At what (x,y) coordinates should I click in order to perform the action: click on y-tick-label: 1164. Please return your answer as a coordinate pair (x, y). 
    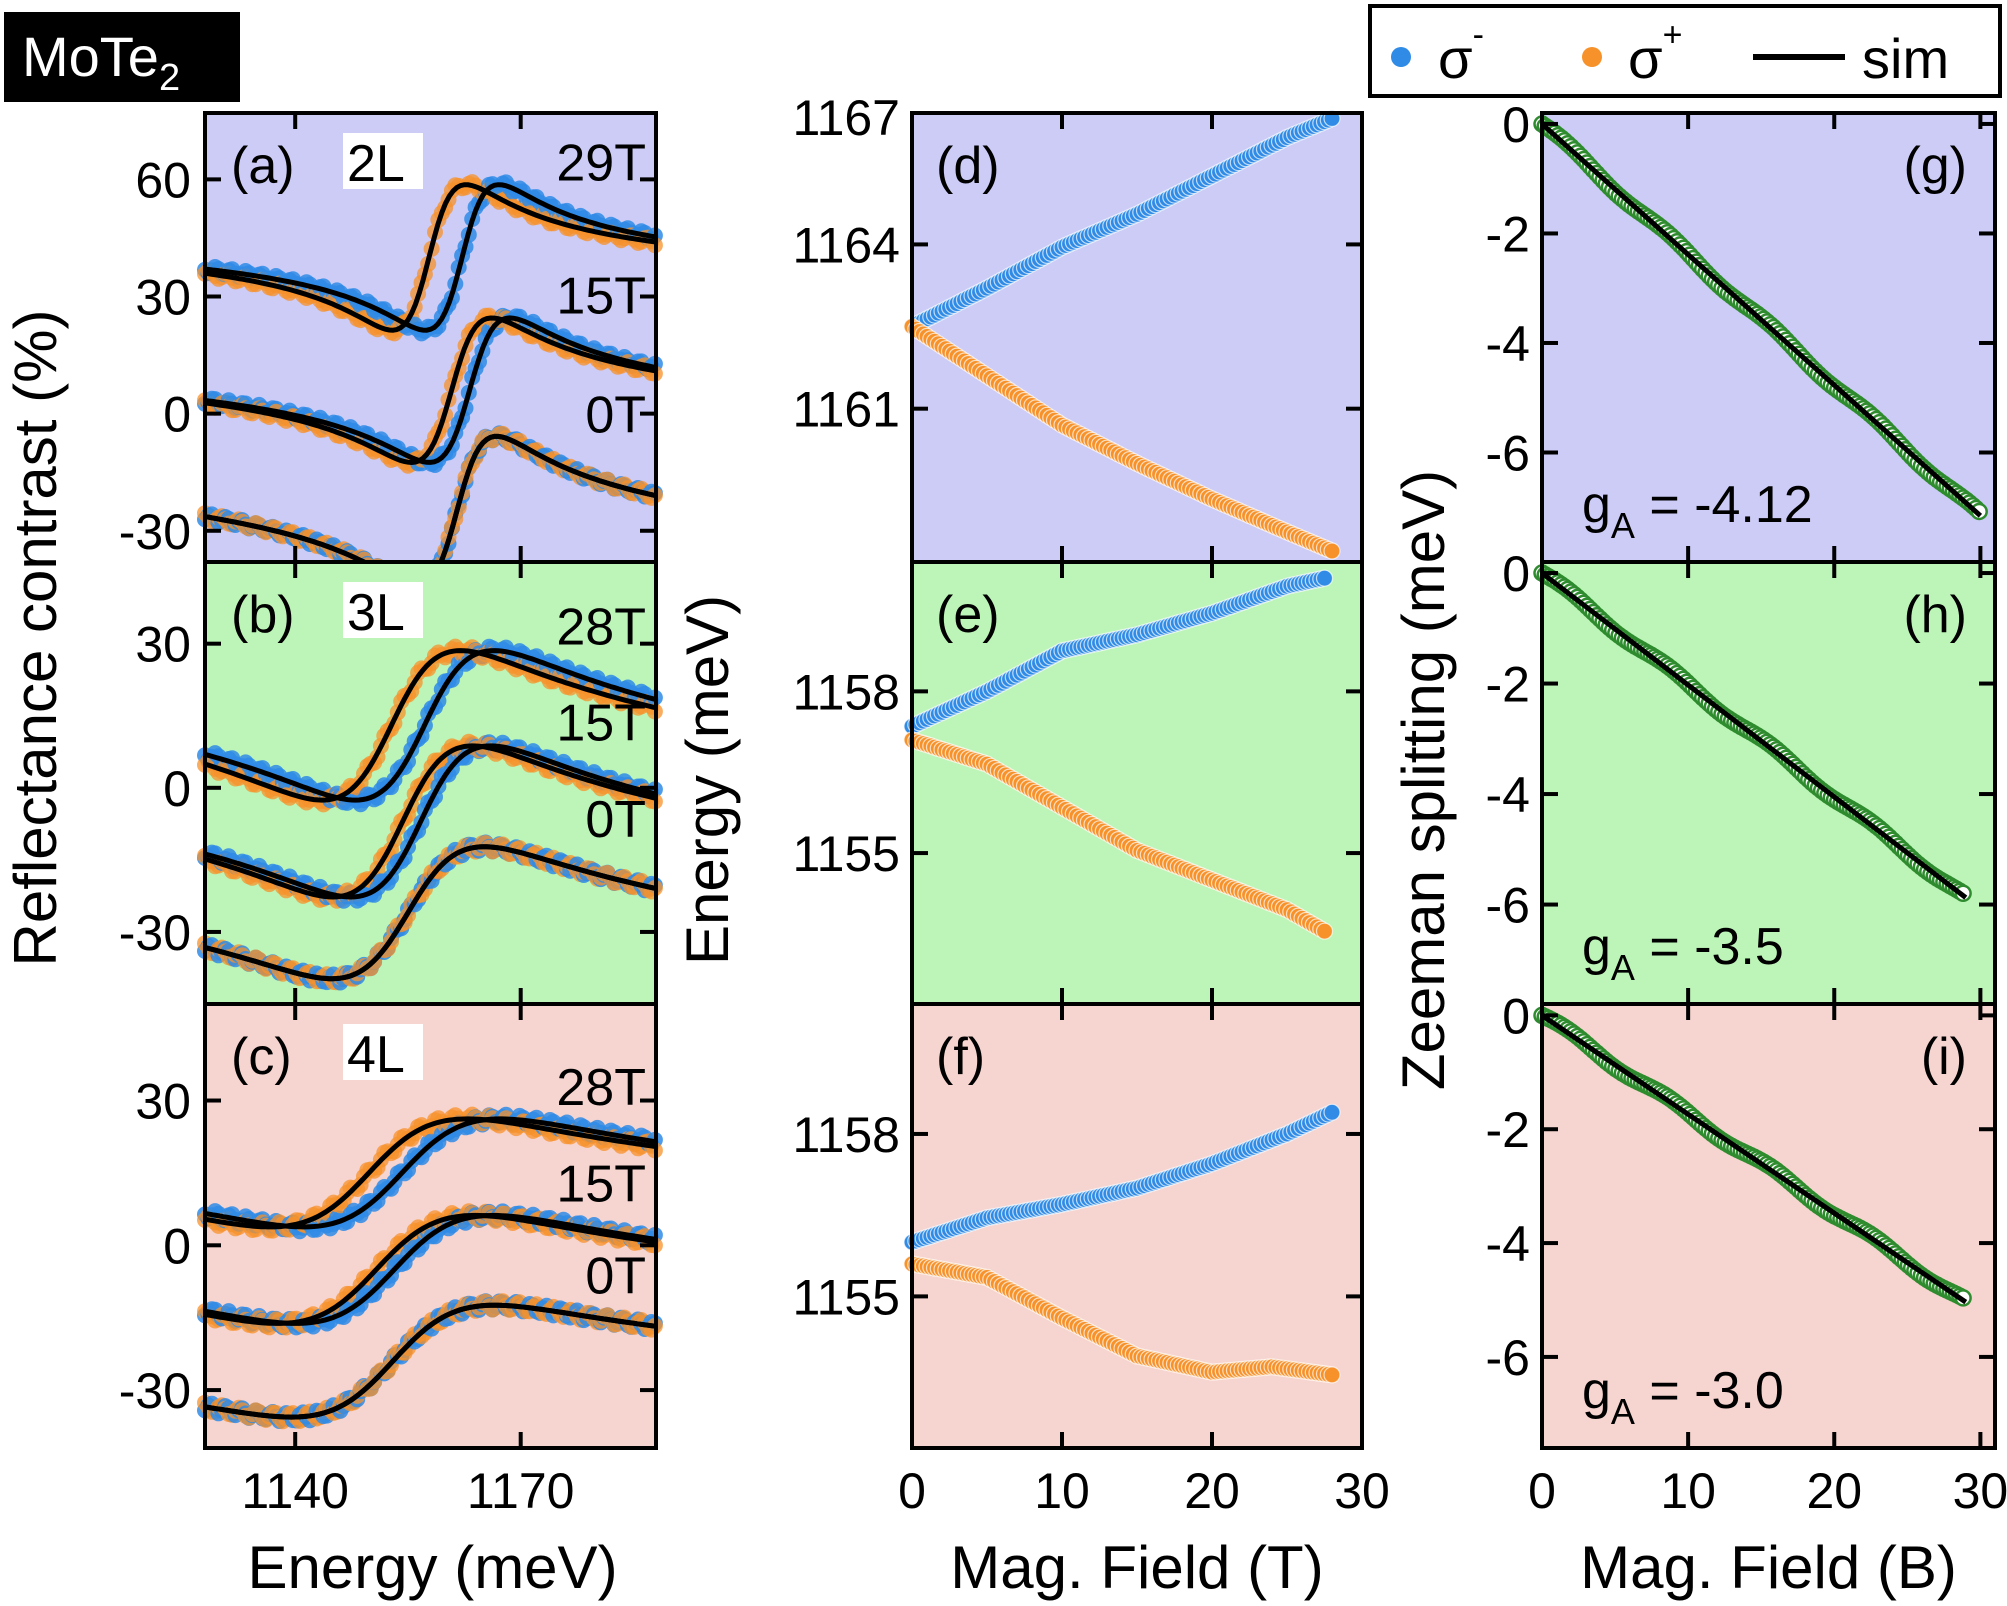
    Looking at the image, I should click on (846, 245).